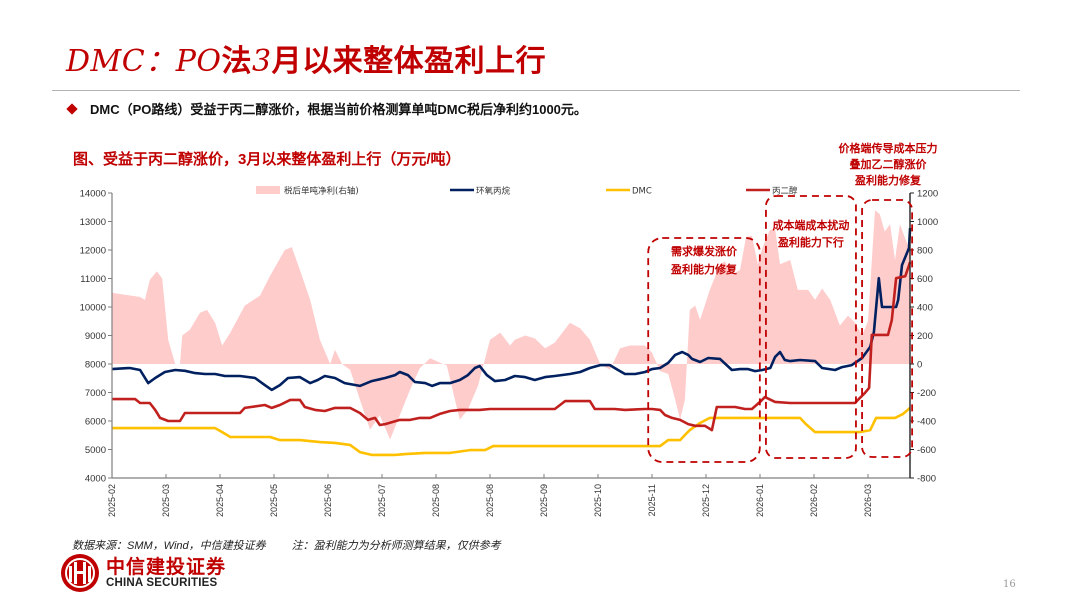 The width and height of the screenshot is (1080, 608). I want to click on company-logo: 中信建投证券 CHINA SECURITIES, so click(143, 573).